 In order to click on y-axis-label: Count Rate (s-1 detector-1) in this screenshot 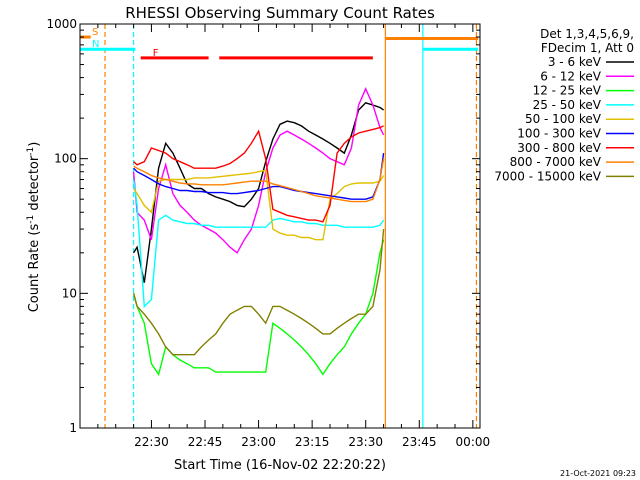, I will do `click(34, 227)`.